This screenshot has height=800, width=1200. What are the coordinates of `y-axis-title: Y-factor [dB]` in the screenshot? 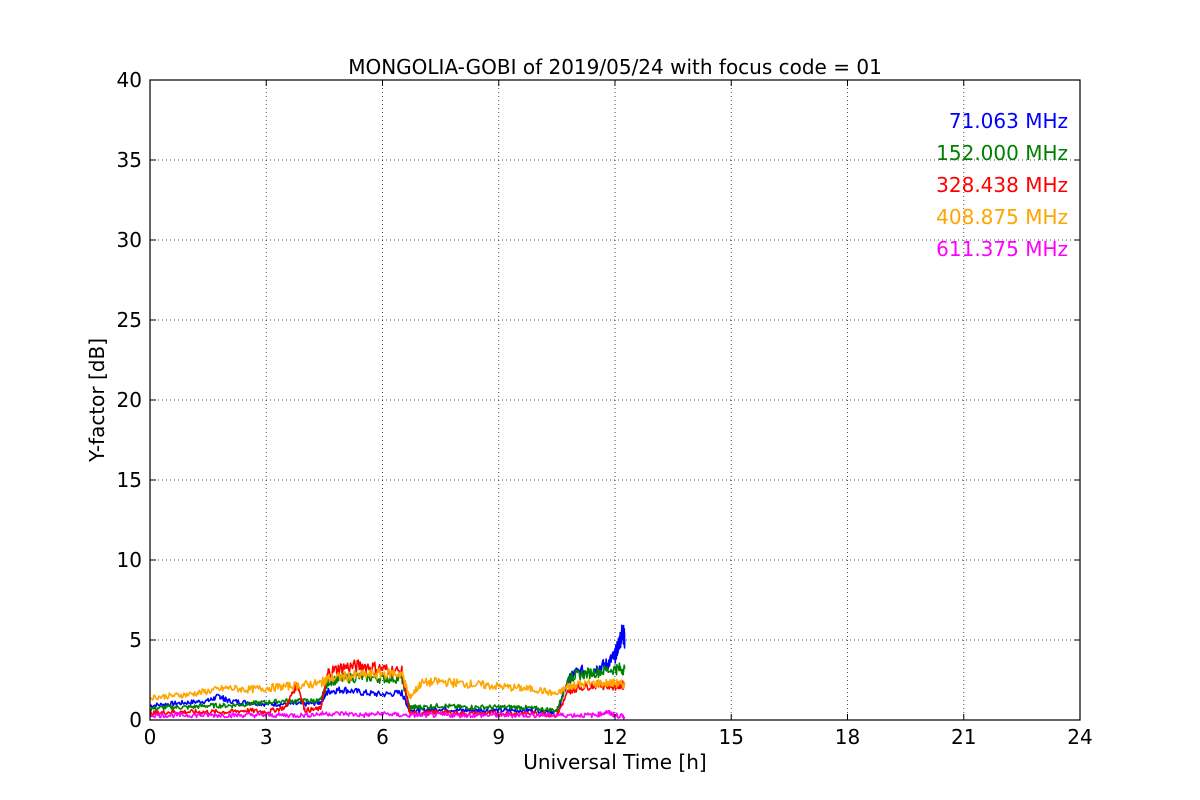 It's located at (97, 400).